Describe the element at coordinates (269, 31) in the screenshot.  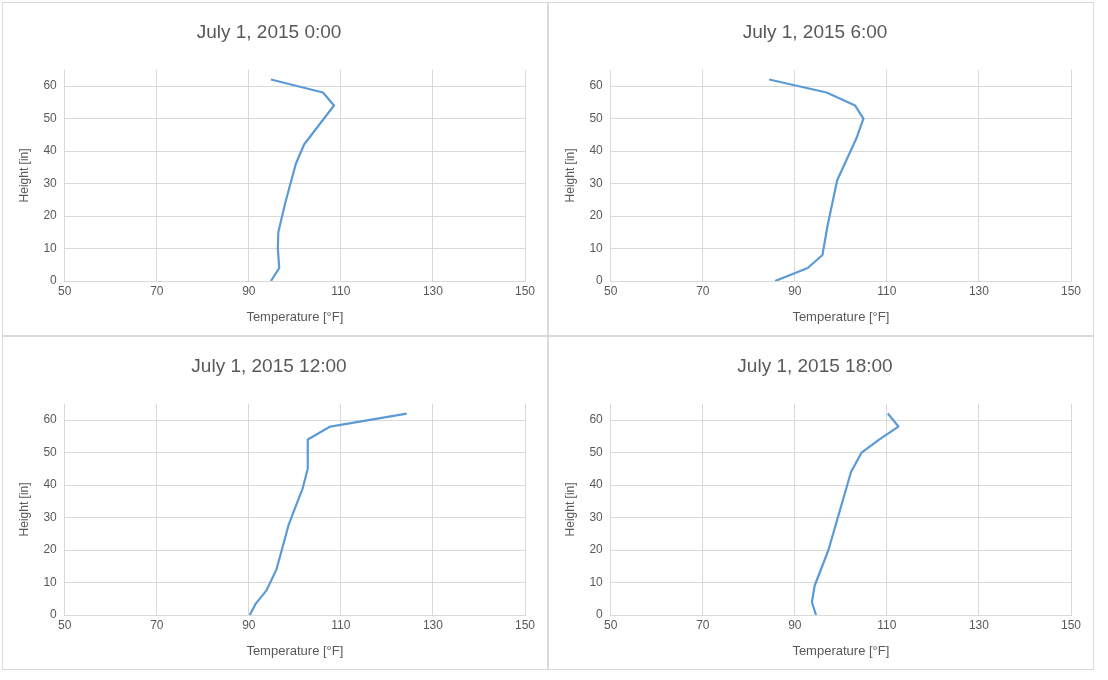
I see `chart-title: July 1, 2015 0:00` at that location.